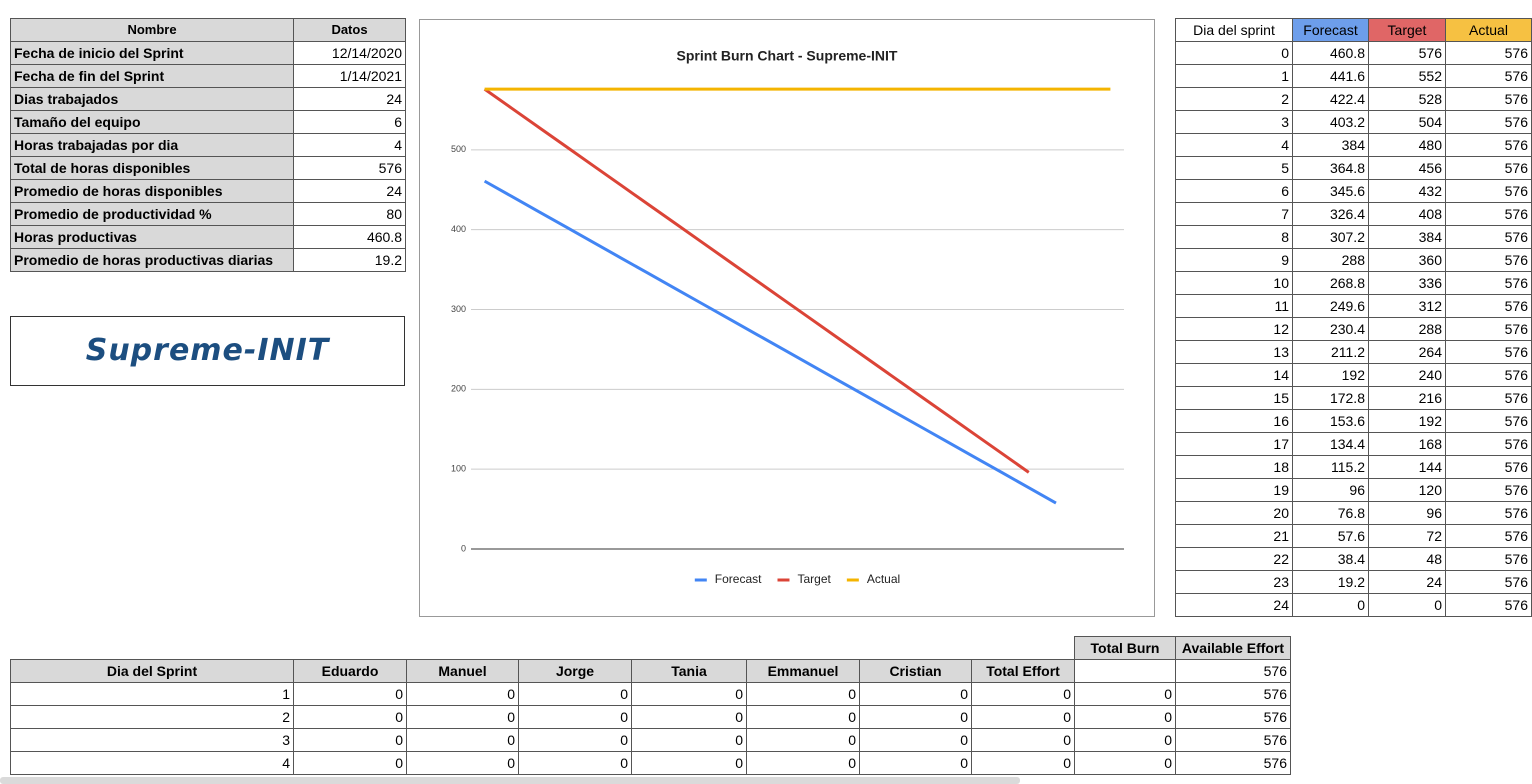 This screenshot has height=784, width=1532. Describe the element at coordinates (1234, 559) in the screenshot. I see `cell-value: 22` at that location.